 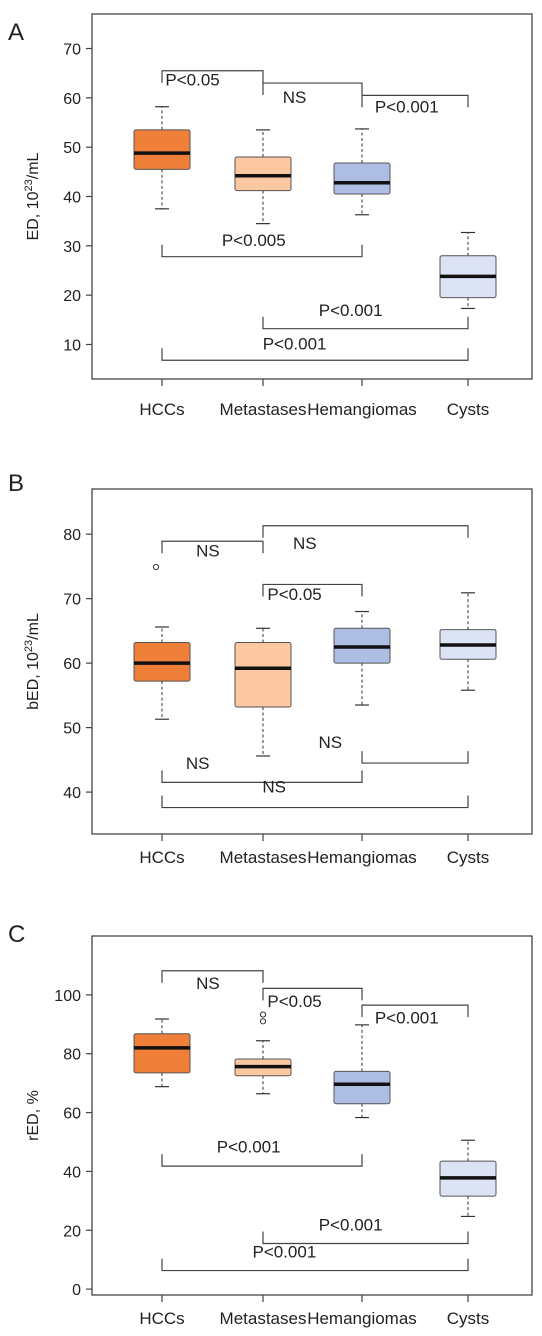 What do you see at coordinates (254, 240) in the screenshot?
I see `p-value-label: P<0.005` at bounding box center [254, 240].